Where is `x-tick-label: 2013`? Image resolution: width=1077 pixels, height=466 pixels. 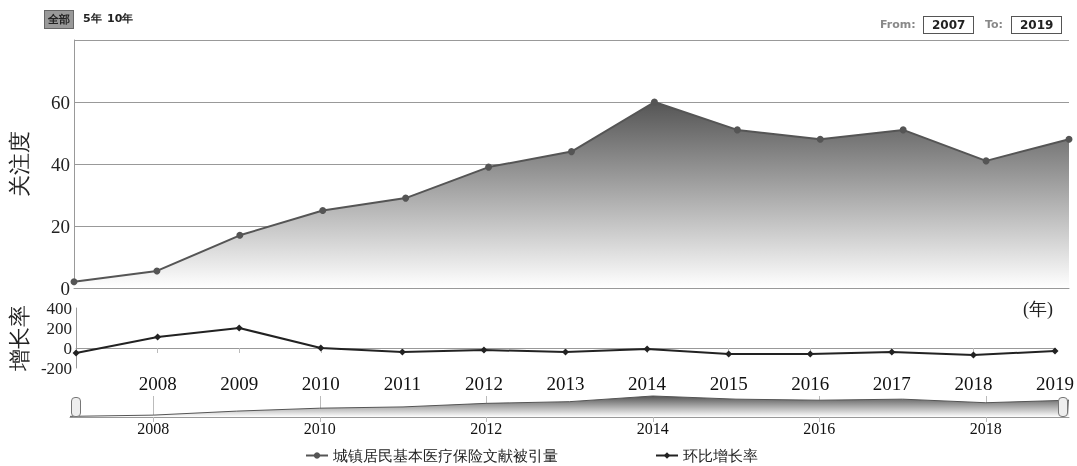 x-tick-label: 2013 is located at coordinates (565, 383).